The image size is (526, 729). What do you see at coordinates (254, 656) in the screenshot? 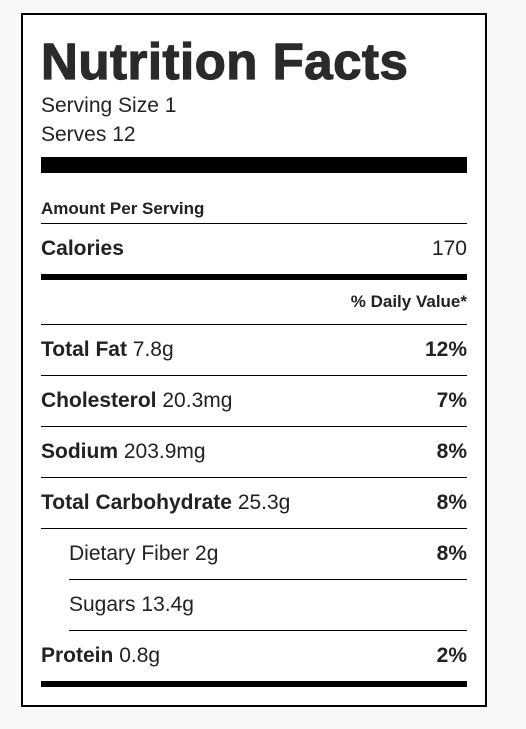
I see `nutrient-row-protein: Protein 0.8g 2%` at bounding box center [254, 656].